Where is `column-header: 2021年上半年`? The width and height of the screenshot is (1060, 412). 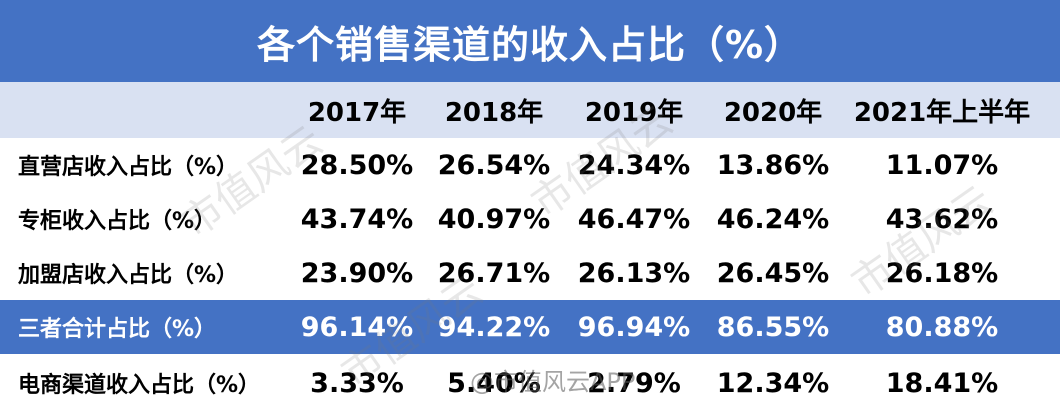
column-header: 2021年上半年 is located at coordinates (942, 112).